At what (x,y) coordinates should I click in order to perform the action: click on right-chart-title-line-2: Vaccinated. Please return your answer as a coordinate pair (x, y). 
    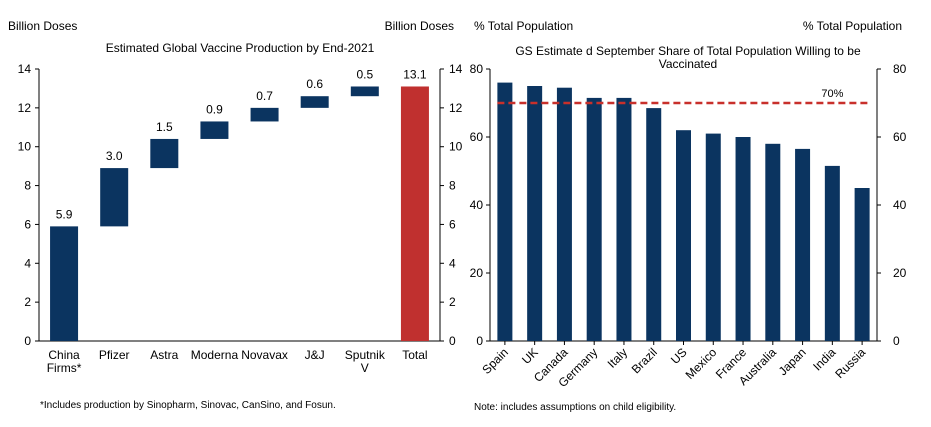
    Looking at the image, I should click on (688, 64).